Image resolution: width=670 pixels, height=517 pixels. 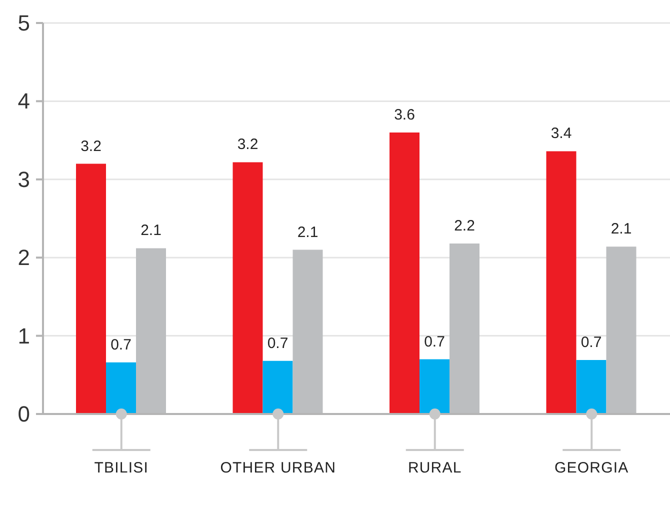 What do you see at coordinates (121, 468) in the screenshot?
I see `x-tick-label: TBILISI` at bounding box center [121, 468].